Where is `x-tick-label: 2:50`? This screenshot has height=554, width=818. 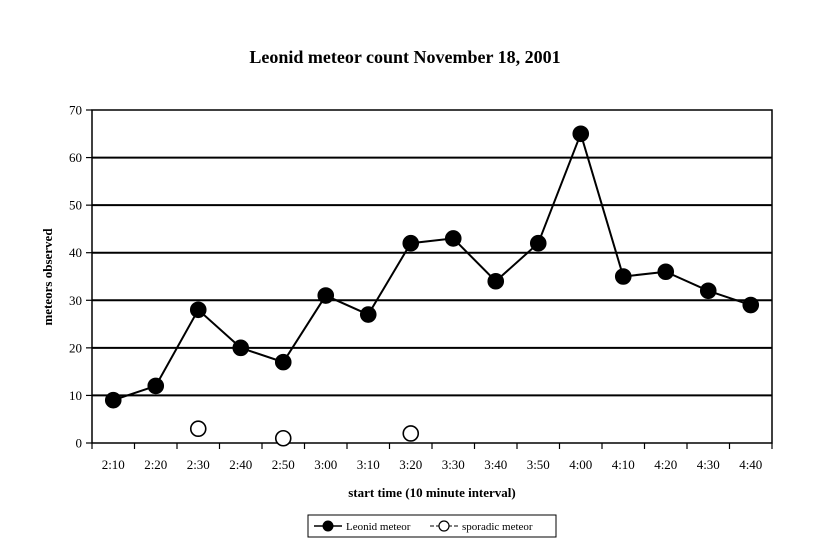
x-tick-label: 2:50 is located at coordinates (283, 464).